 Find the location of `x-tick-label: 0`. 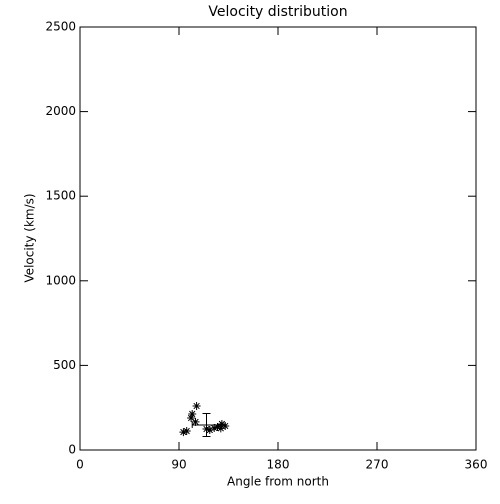

x-tick-label: 0 is located at coordinates (80, 465).